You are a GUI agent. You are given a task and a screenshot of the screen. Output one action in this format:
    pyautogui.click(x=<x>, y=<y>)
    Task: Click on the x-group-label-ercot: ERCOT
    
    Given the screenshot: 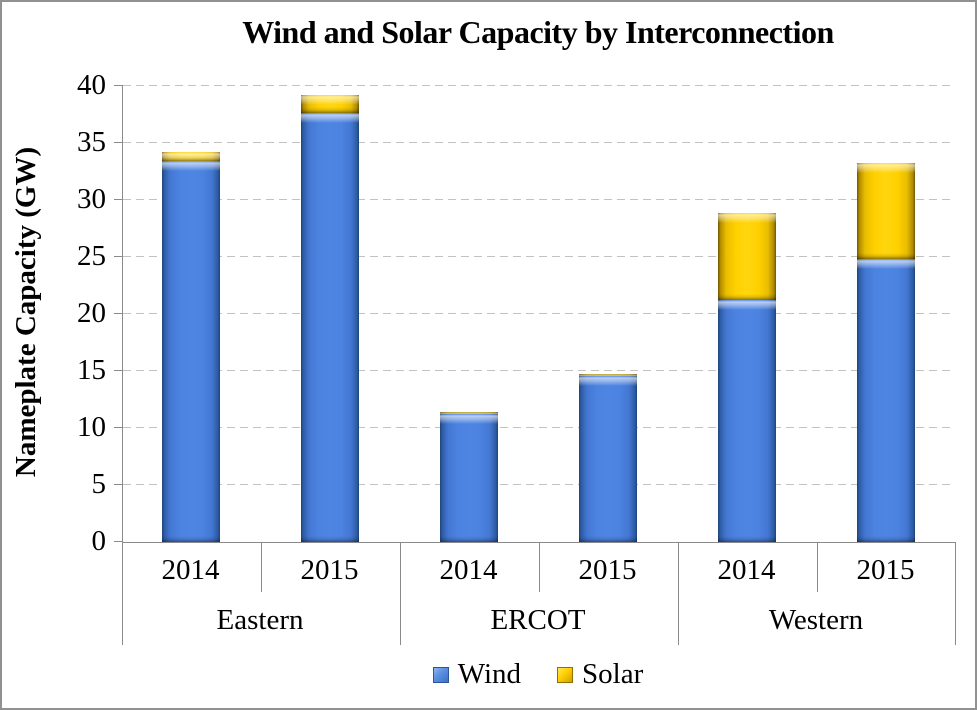 What is the action you would take?
    pyautogui.click(x=538, y=620)
    